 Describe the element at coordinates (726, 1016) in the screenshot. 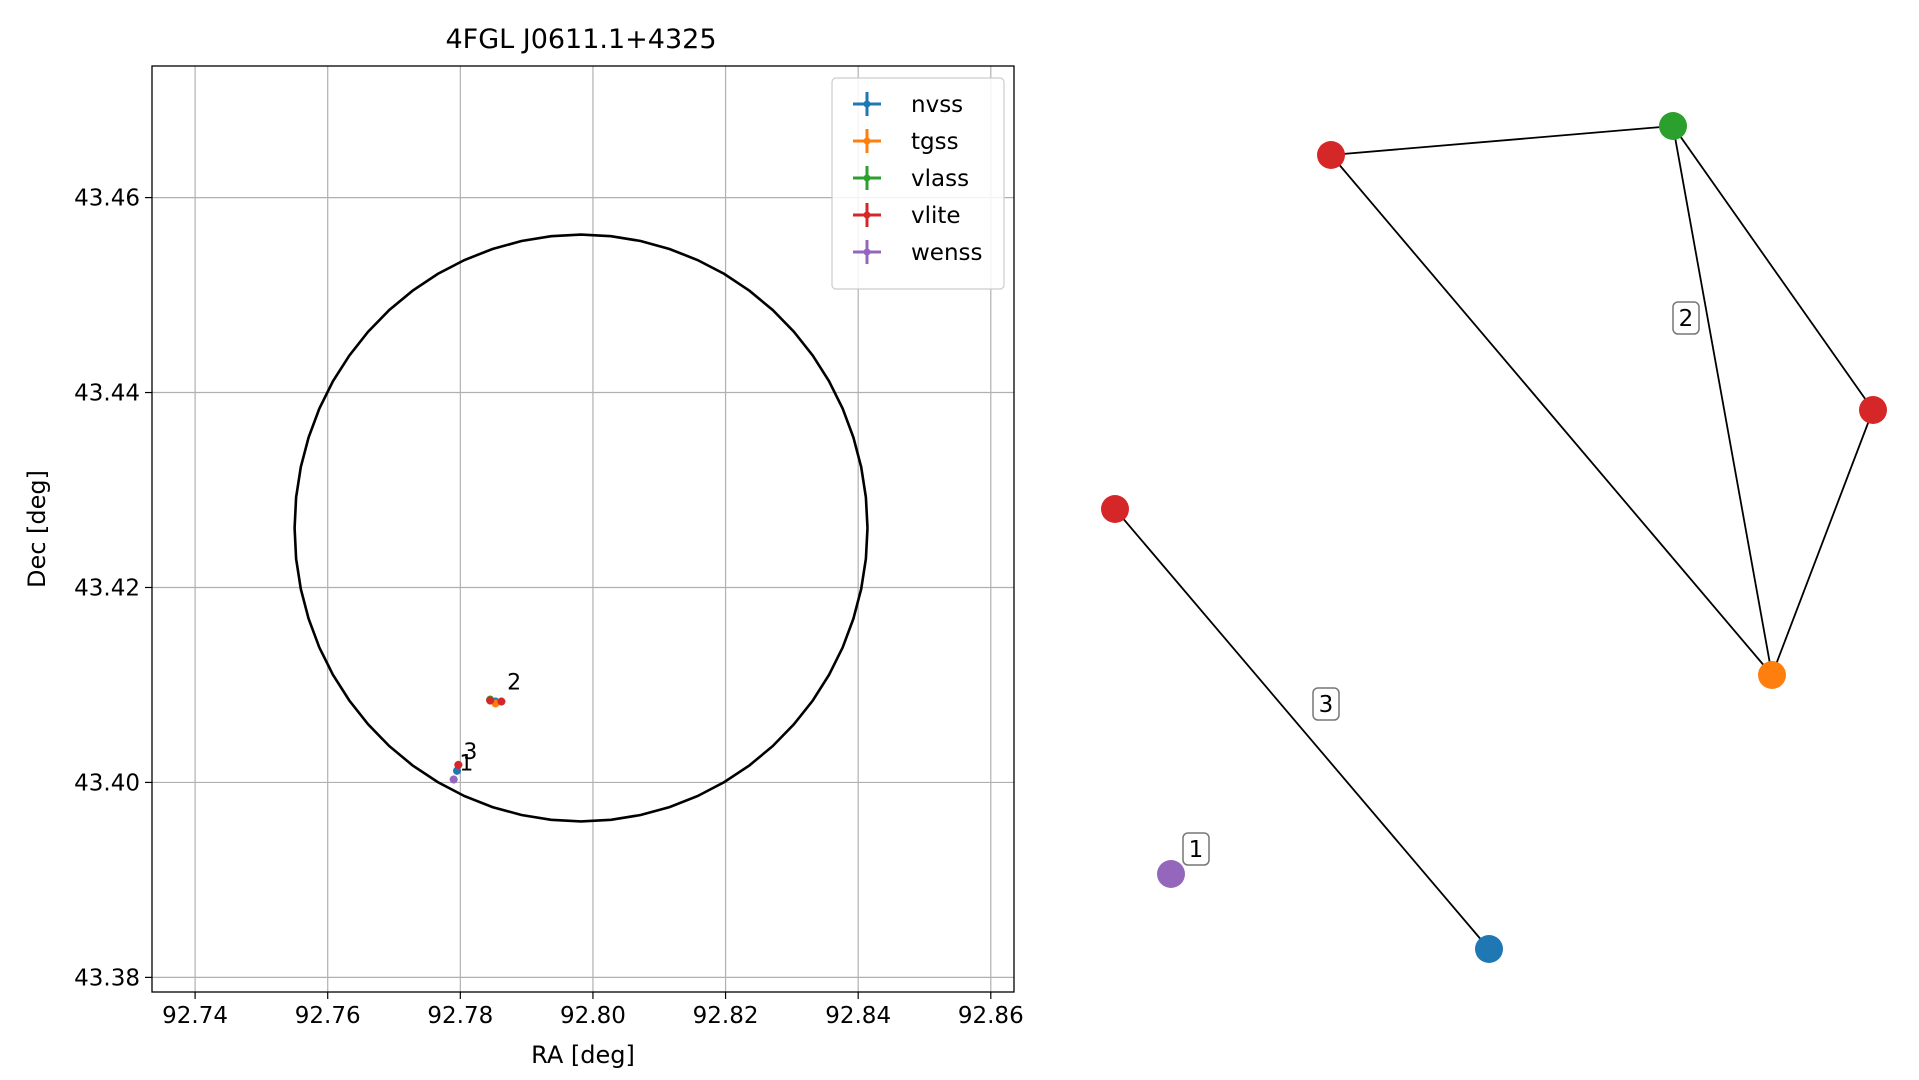

I see `x-tick-label: 92.82` at that location.